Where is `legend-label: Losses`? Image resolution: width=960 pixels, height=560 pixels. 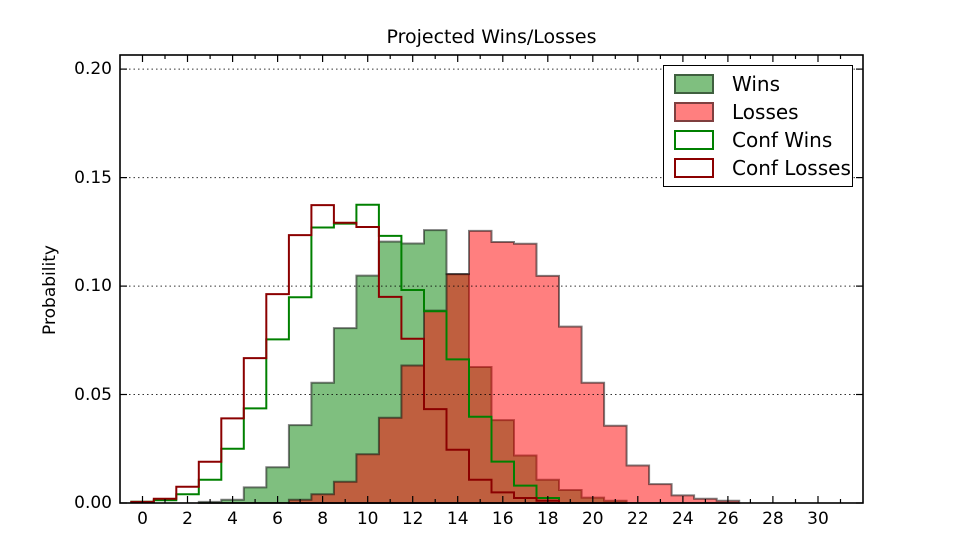
legend-label: Losses is located at coordinates (765, 112).